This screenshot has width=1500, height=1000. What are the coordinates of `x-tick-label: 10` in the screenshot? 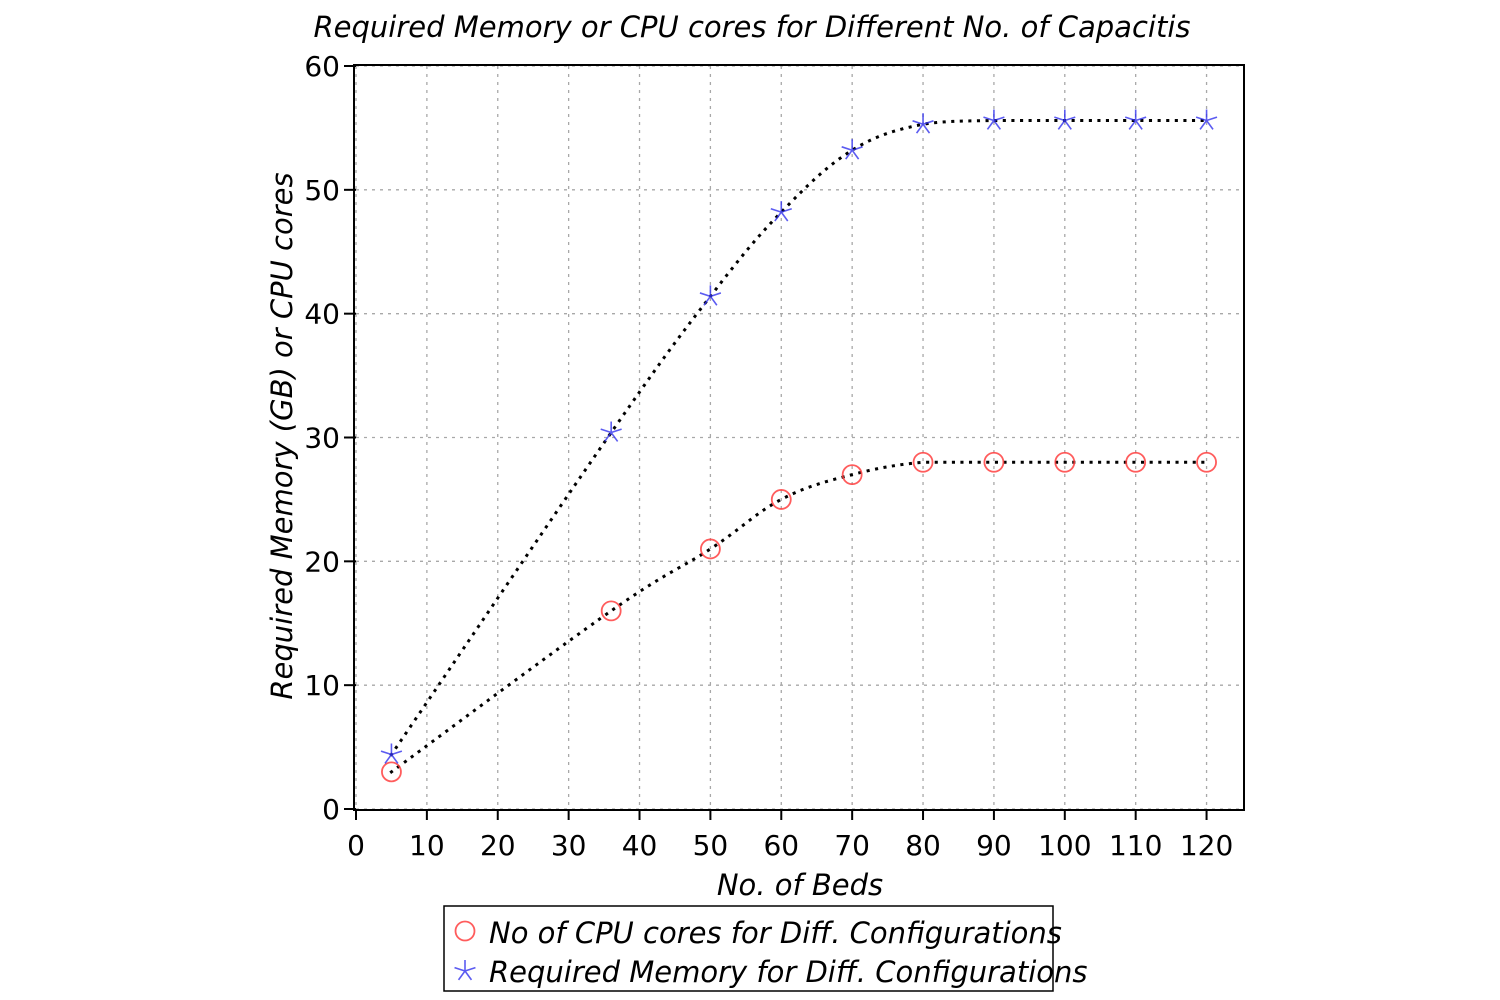 It's located at (427, 845).